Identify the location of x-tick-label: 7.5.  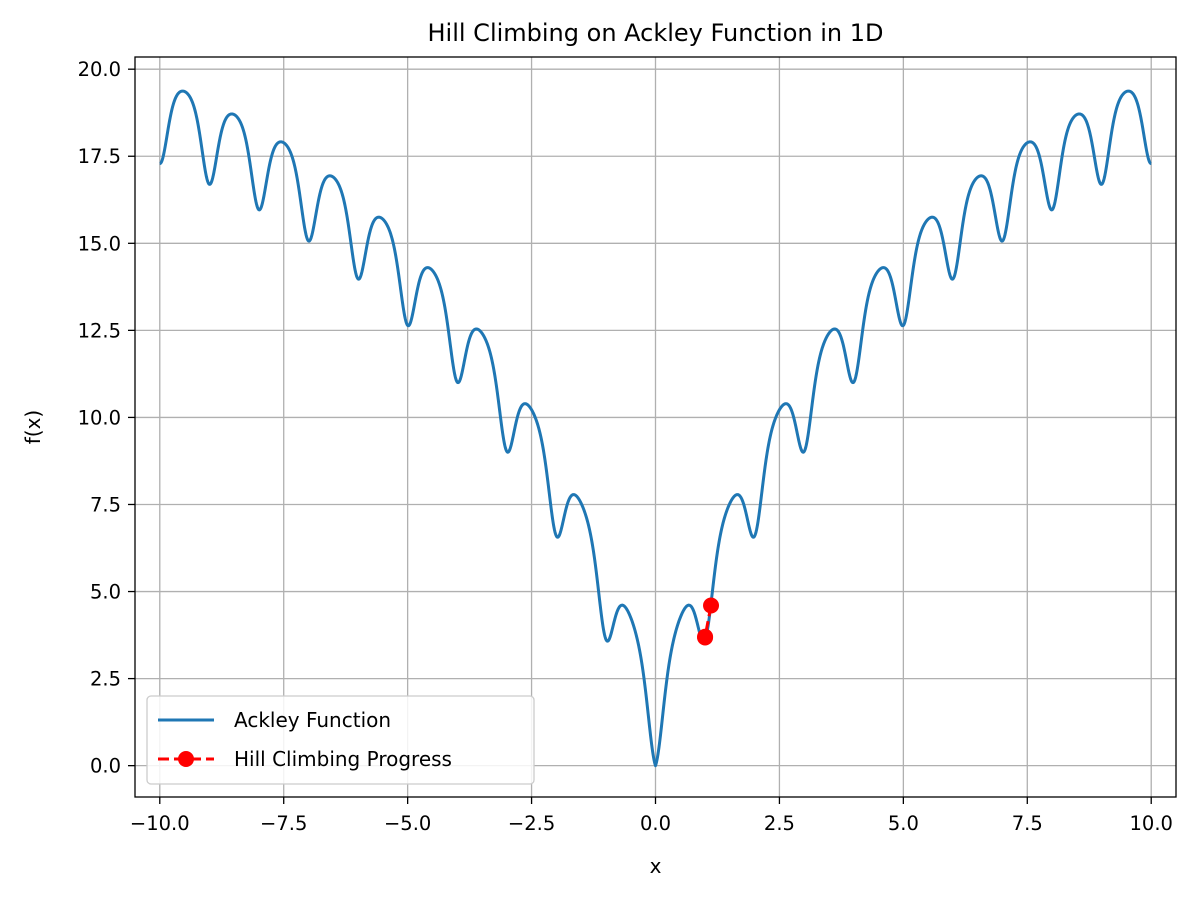
(1027, 823).